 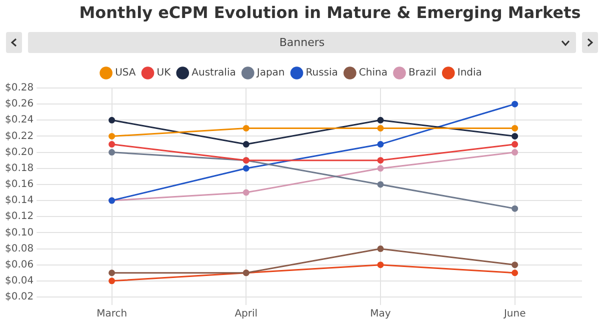 What do you see at coordinates (19, 281) in the screenshot?
I see `y-tick-label: $0.04` at bounding box center [19, 281].